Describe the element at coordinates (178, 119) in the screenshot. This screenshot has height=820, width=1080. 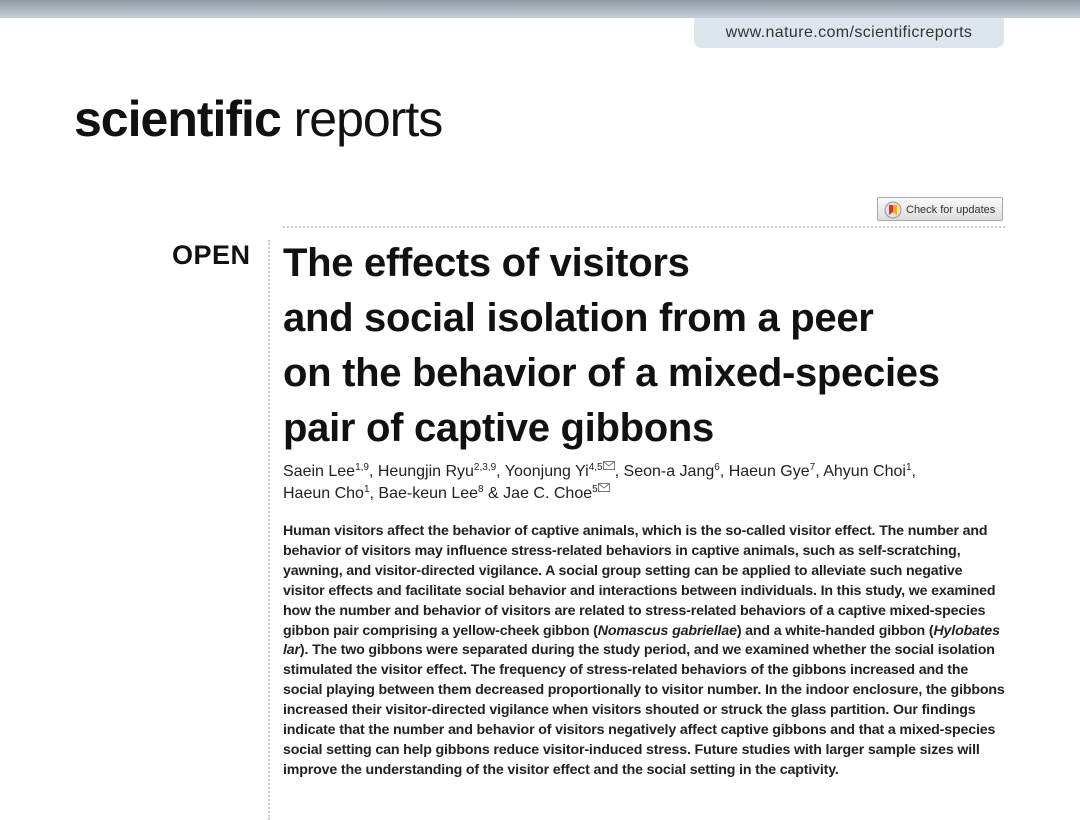
I see `logo-bold: scientific` at that location.